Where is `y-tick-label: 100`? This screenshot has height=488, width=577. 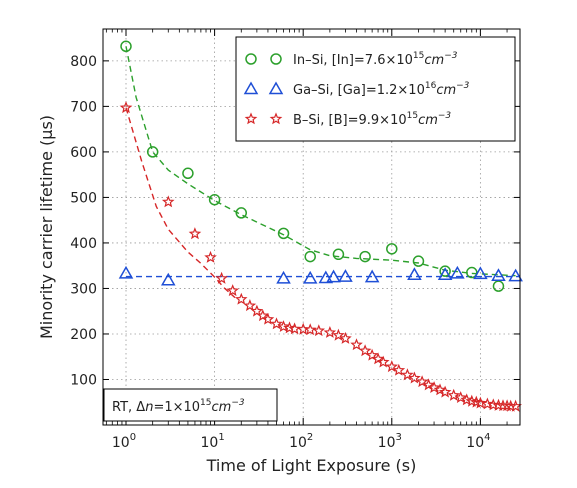 y-tick-label: 100 is located at coordinates (83, 380).